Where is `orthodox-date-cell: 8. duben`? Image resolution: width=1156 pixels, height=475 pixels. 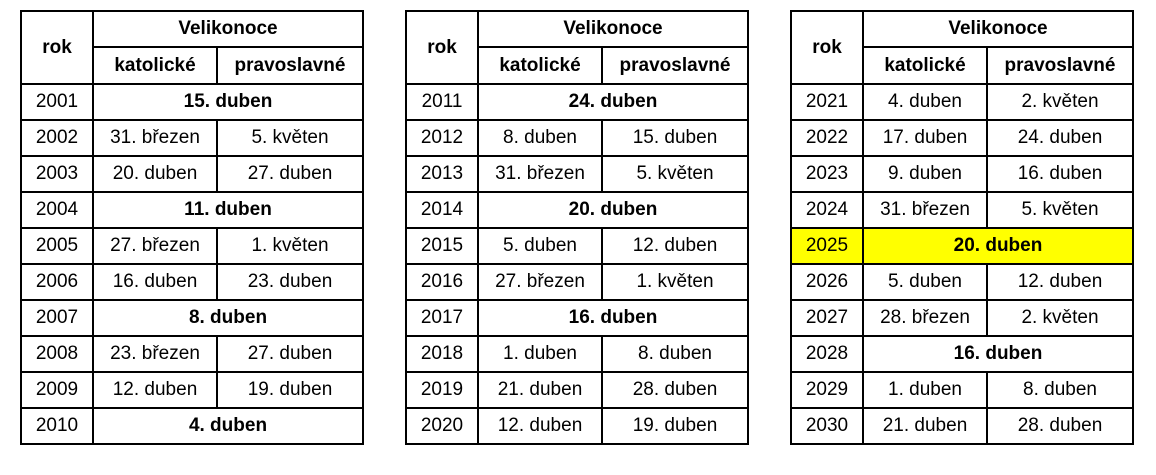 orthodox-date-cell: 8. duben is located at coordinates (675, 354).